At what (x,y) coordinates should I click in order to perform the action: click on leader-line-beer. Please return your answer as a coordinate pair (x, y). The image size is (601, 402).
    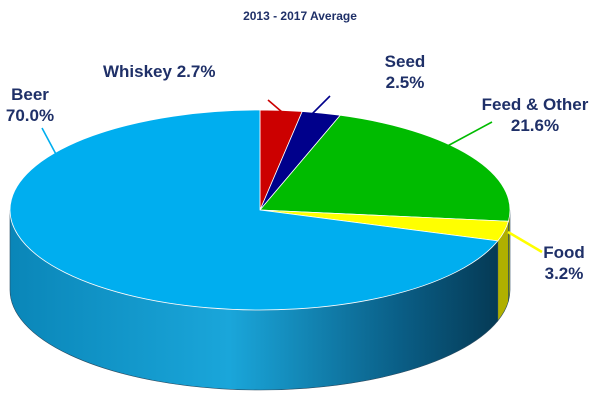
    Looking at the image, I should click on (50, 143).